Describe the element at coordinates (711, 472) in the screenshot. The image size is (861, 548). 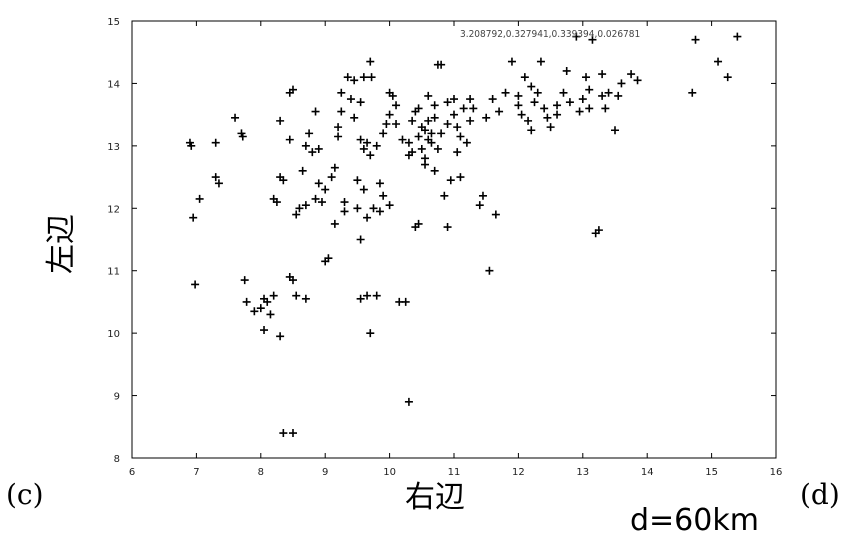
I see `x-tick-label: 15` at that location.